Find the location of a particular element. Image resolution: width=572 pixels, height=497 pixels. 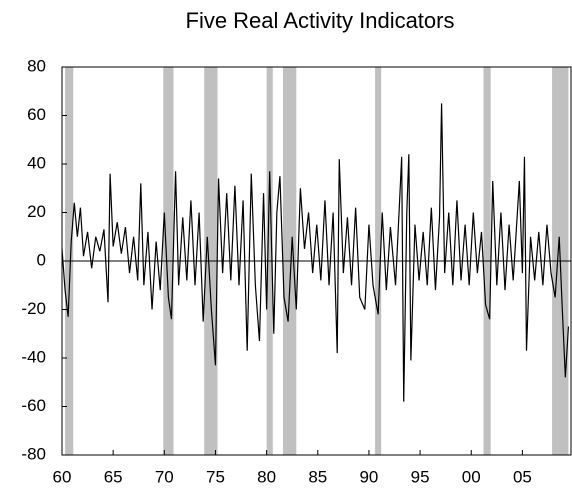

x-tick-label: 60 is located at coordinates (62, 476).